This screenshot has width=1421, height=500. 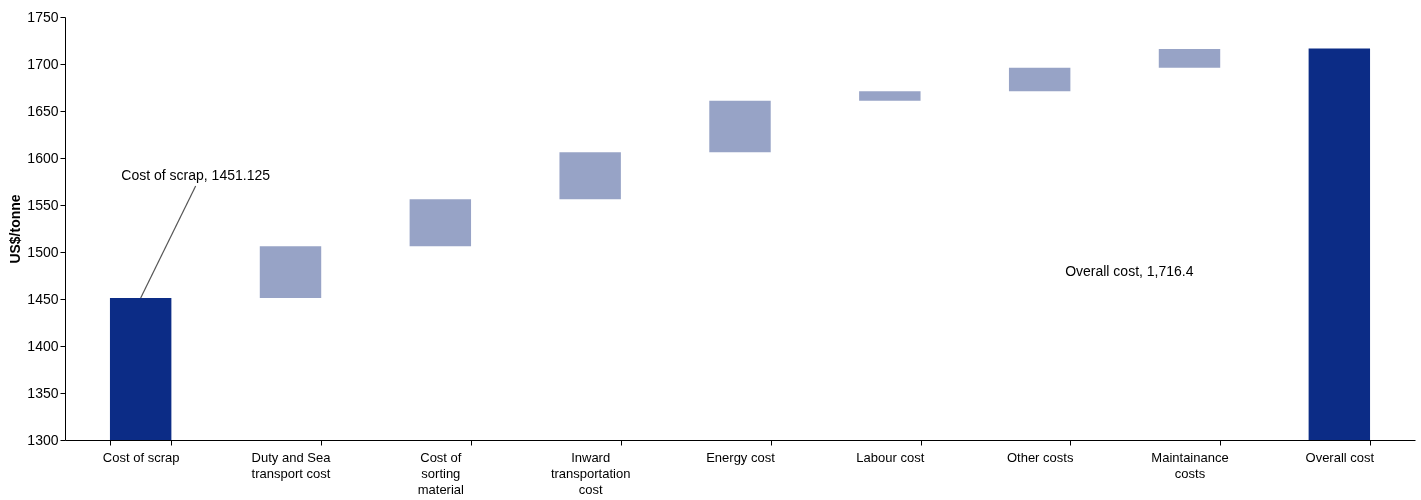 I want to click on y-tick-label: 1600, so click(x=43, y=157).